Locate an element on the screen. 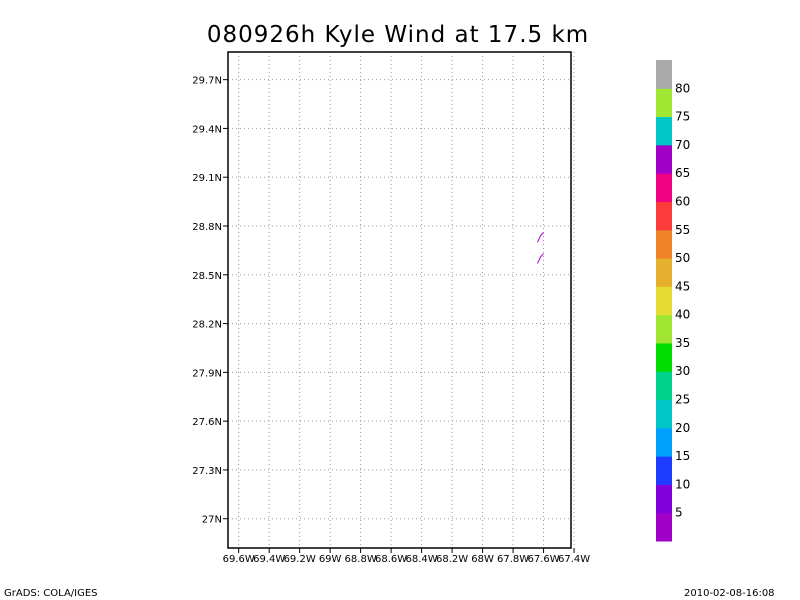 The width and height of the screenshot is (800, 600). x-tick-label: 68.4W is located at coordinates (422, 559).